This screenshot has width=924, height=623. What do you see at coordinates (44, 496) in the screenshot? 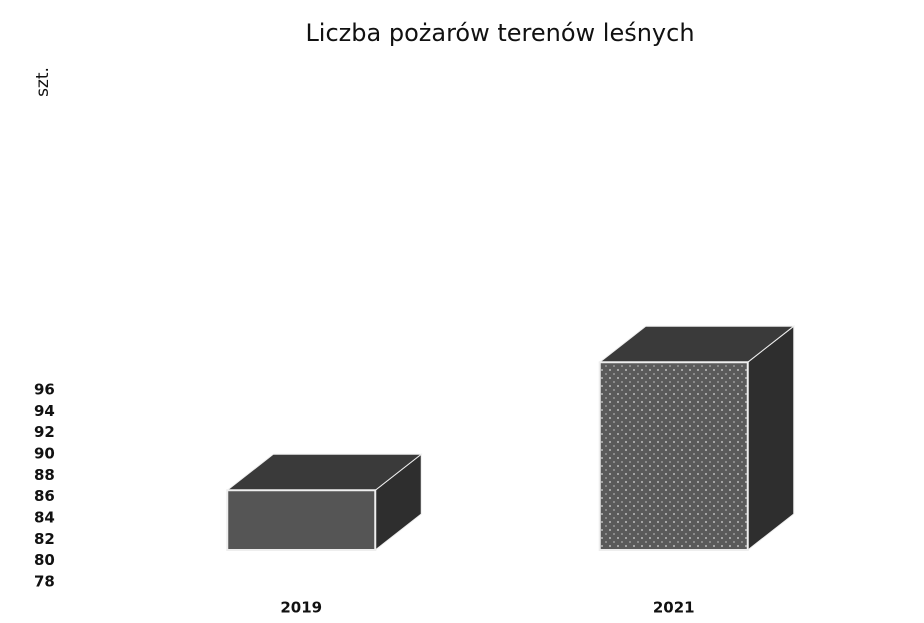
I see `y-tick-label: 86` at bounding box center [44, 496].